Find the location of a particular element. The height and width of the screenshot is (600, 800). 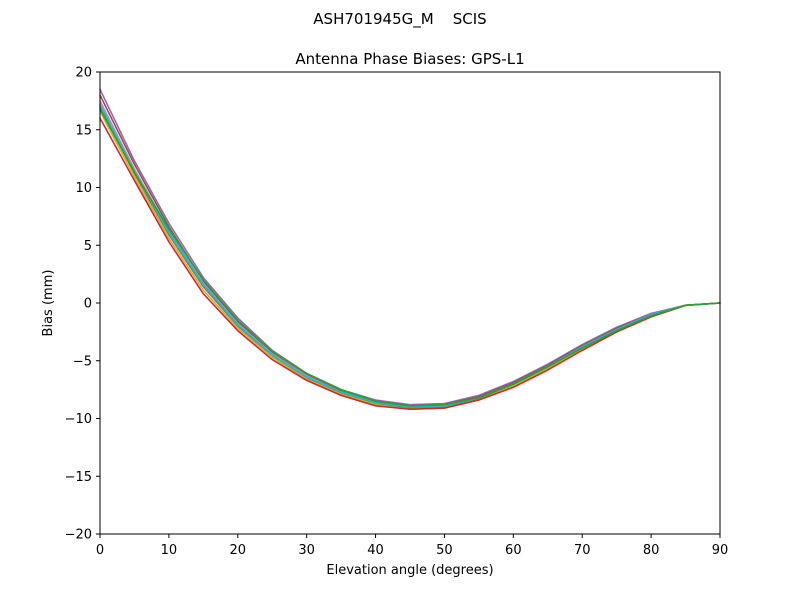

y-tick-label: −20 is located at coordinates (78, 535).